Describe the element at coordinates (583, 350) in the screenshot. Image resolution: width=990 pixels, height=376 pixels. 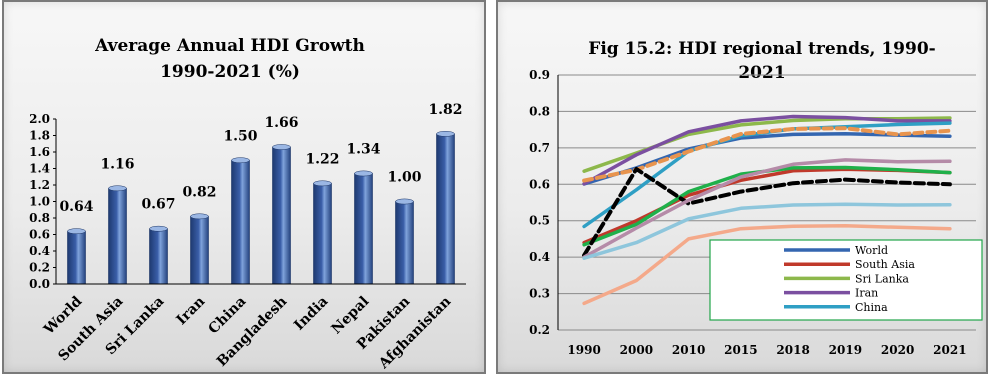
I see `line-x-tick-label: 1990` at that location.